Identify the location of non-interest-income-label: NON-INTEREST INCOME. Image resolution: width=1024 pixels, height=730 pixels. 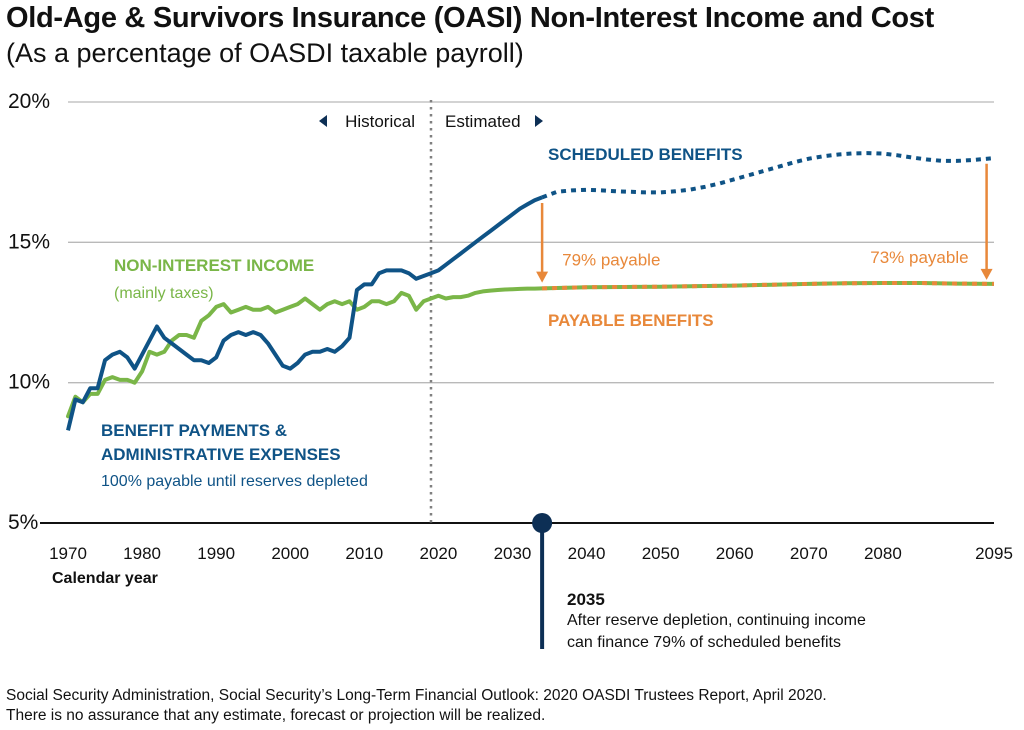
(214, 265).